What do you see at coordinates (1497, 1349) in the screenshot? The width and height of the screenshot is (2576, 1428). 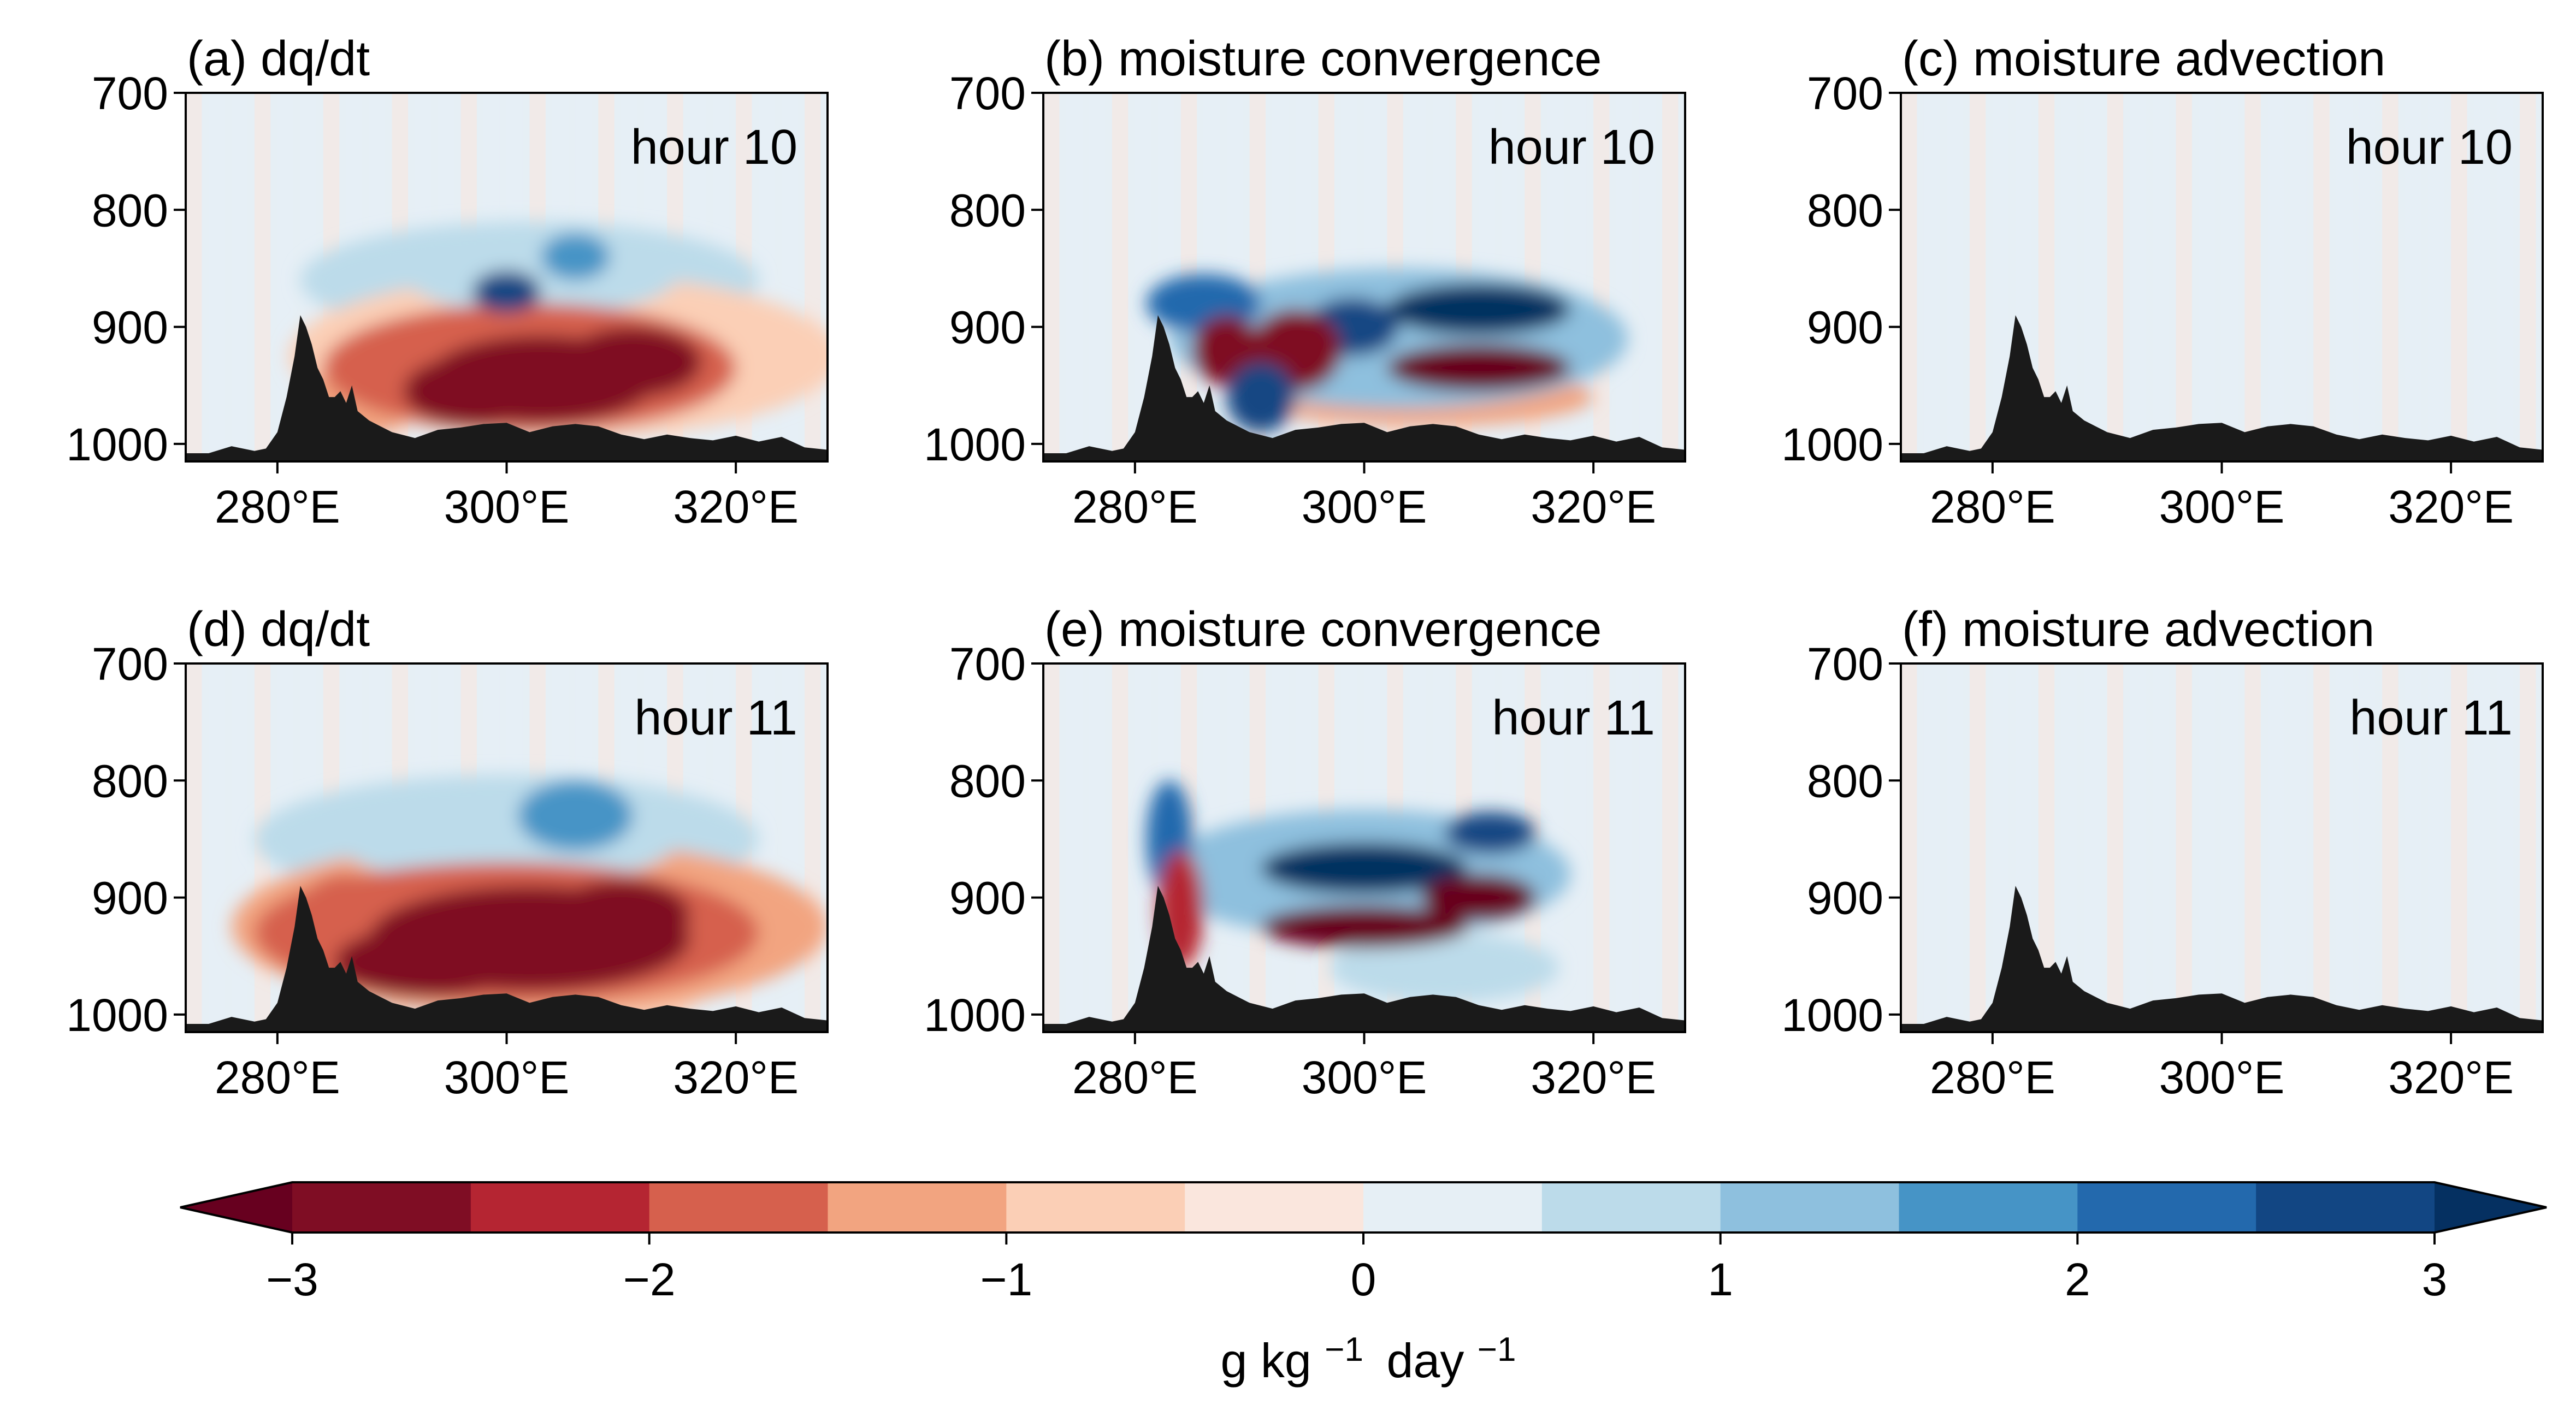 I see `colorbar-label-exp2: −1` at bounding box center [1497, 1349].